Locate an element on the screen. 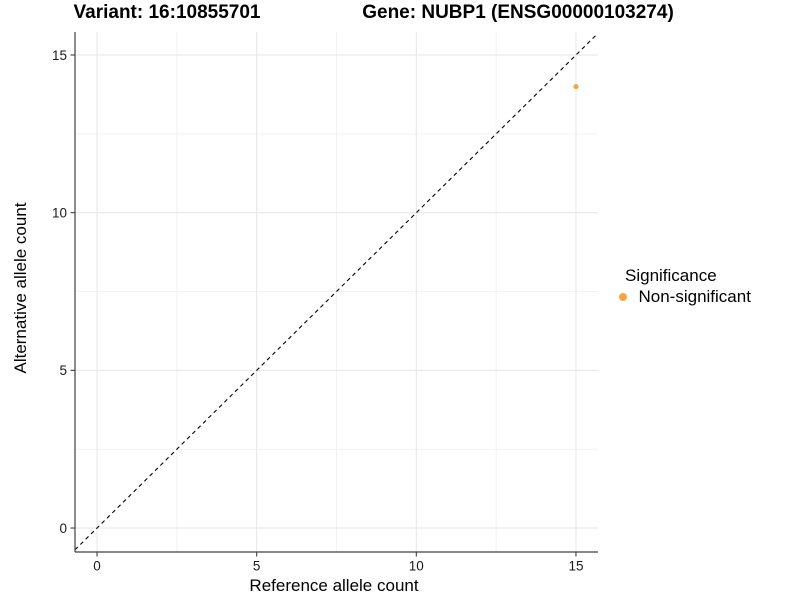 The image size is (800, 600). legend-point-icon is located at coordinates (622, 297).